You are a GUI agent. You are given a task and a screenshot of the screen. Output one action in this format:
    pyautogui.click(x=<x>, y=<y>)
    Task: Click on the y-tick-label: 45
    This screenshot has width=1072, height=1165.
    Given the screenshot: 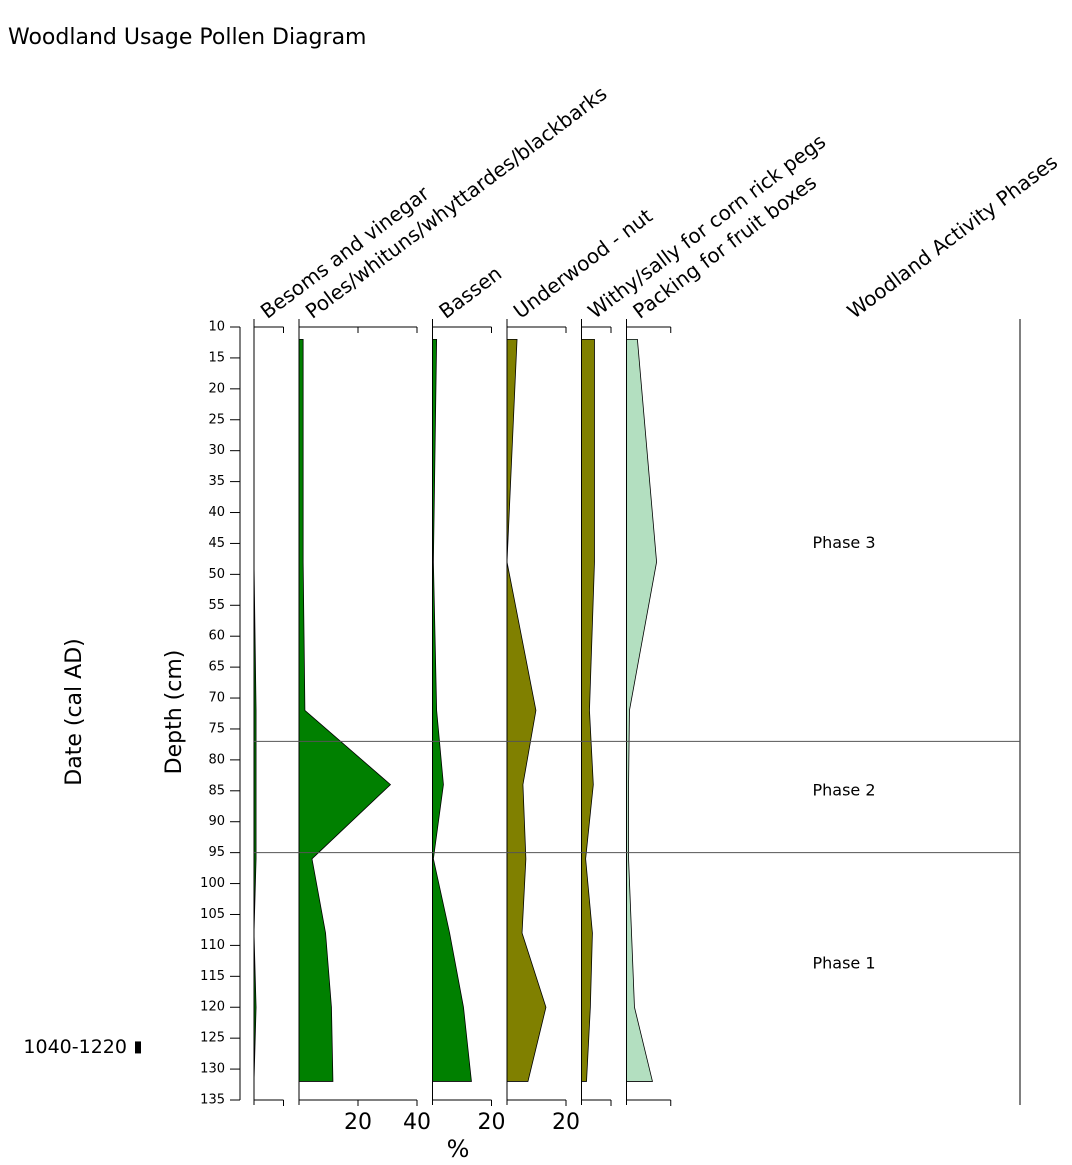 What is the action you would take?
    pyautogui.click(x=216, y=543)
    